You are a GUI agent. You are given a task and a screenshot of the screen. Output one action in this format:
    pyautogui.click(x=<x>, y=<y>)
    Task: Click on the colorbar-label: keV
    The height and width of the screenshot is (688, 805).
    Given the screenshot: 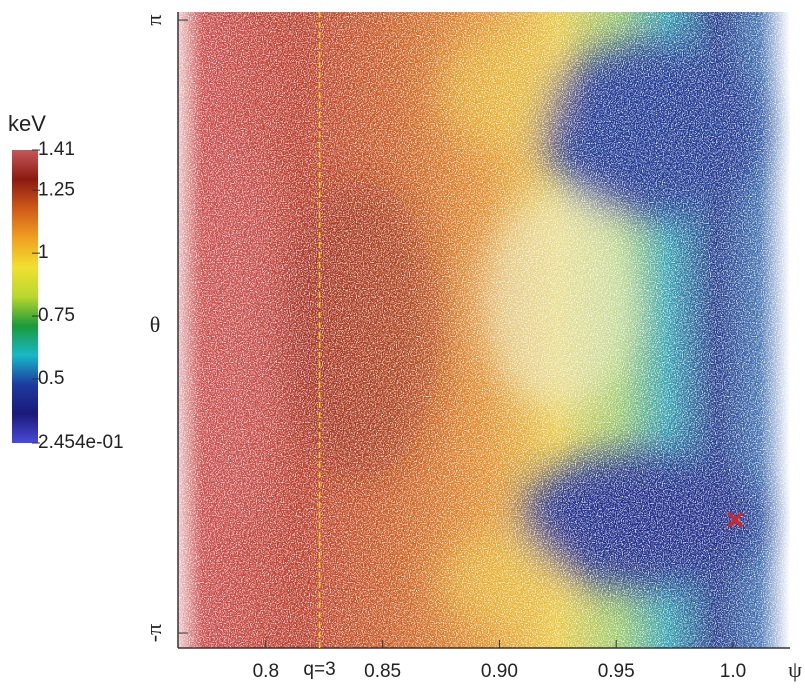 What is the action you would take?
    pyautogui.click(x=27, y=123)
    